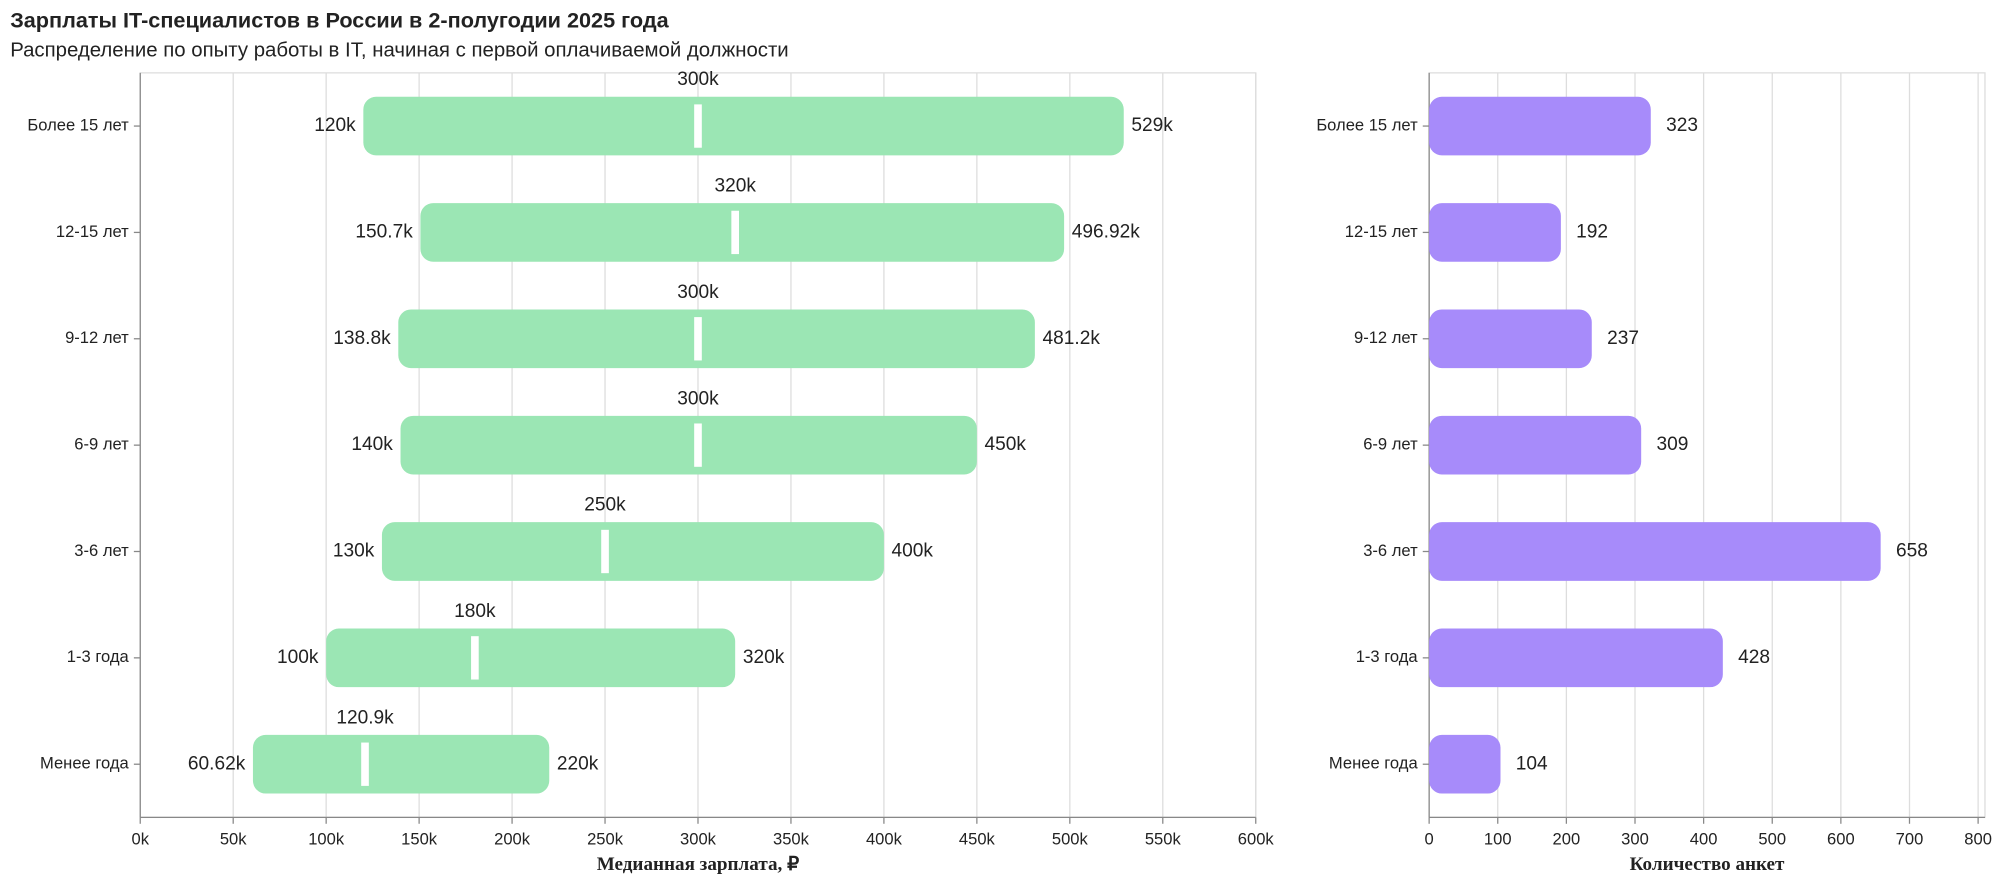 This screenshot has width=1999, height=889. Describe the element at coordinates (1841, 839) in the screenshot. I see `x-tick-label: 600` at that location.